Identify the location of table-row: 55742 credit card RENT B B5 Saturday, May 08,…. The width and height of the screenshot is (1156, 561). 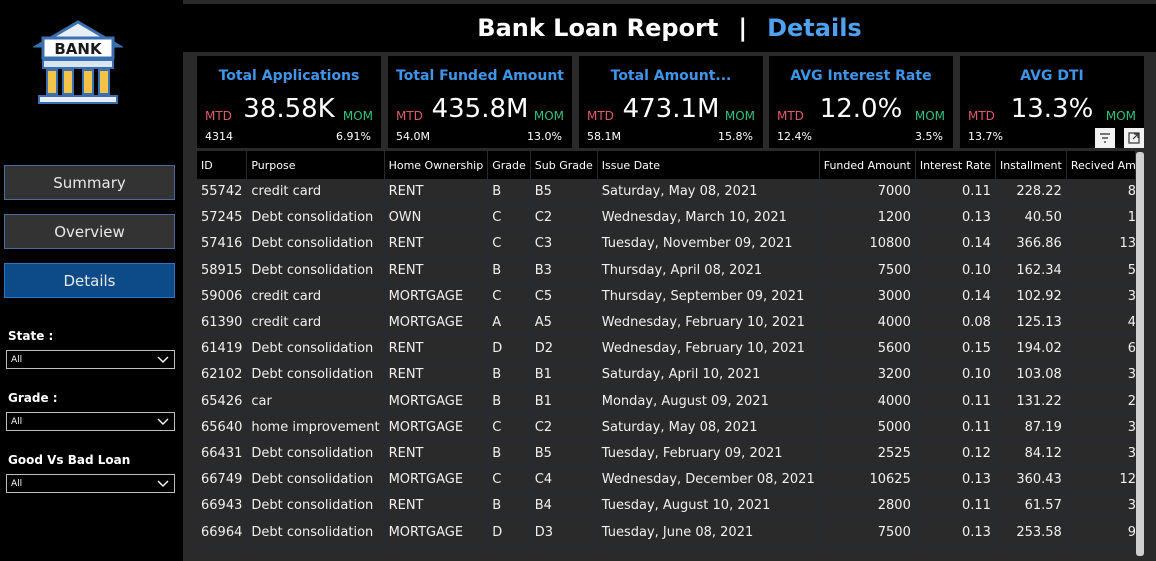
(666, 192).